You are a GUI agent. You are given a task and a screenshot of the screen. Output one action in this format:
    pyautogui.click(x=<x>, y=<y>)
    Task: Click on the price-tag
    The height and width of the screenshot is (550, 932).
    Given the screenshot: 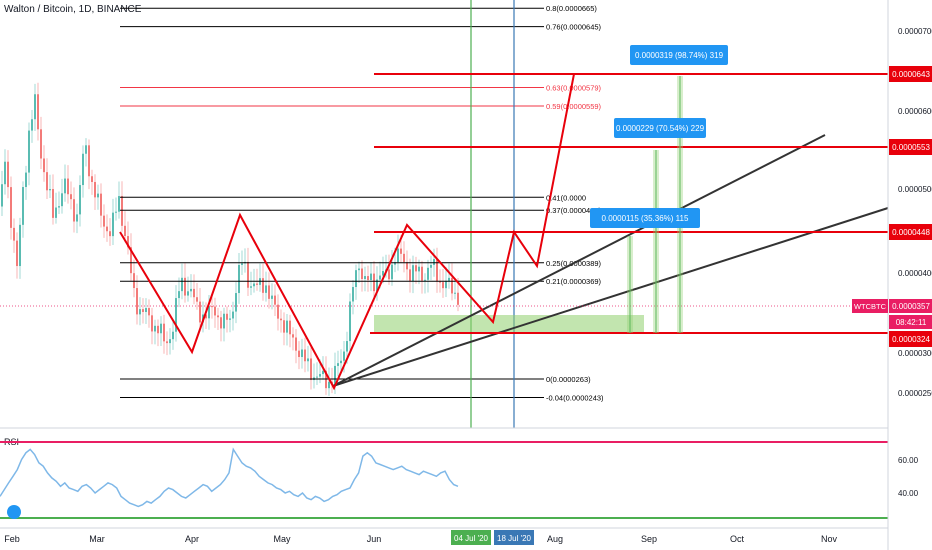 What is the action you would take?
    pyautogui.click(x=910, y=232)
    